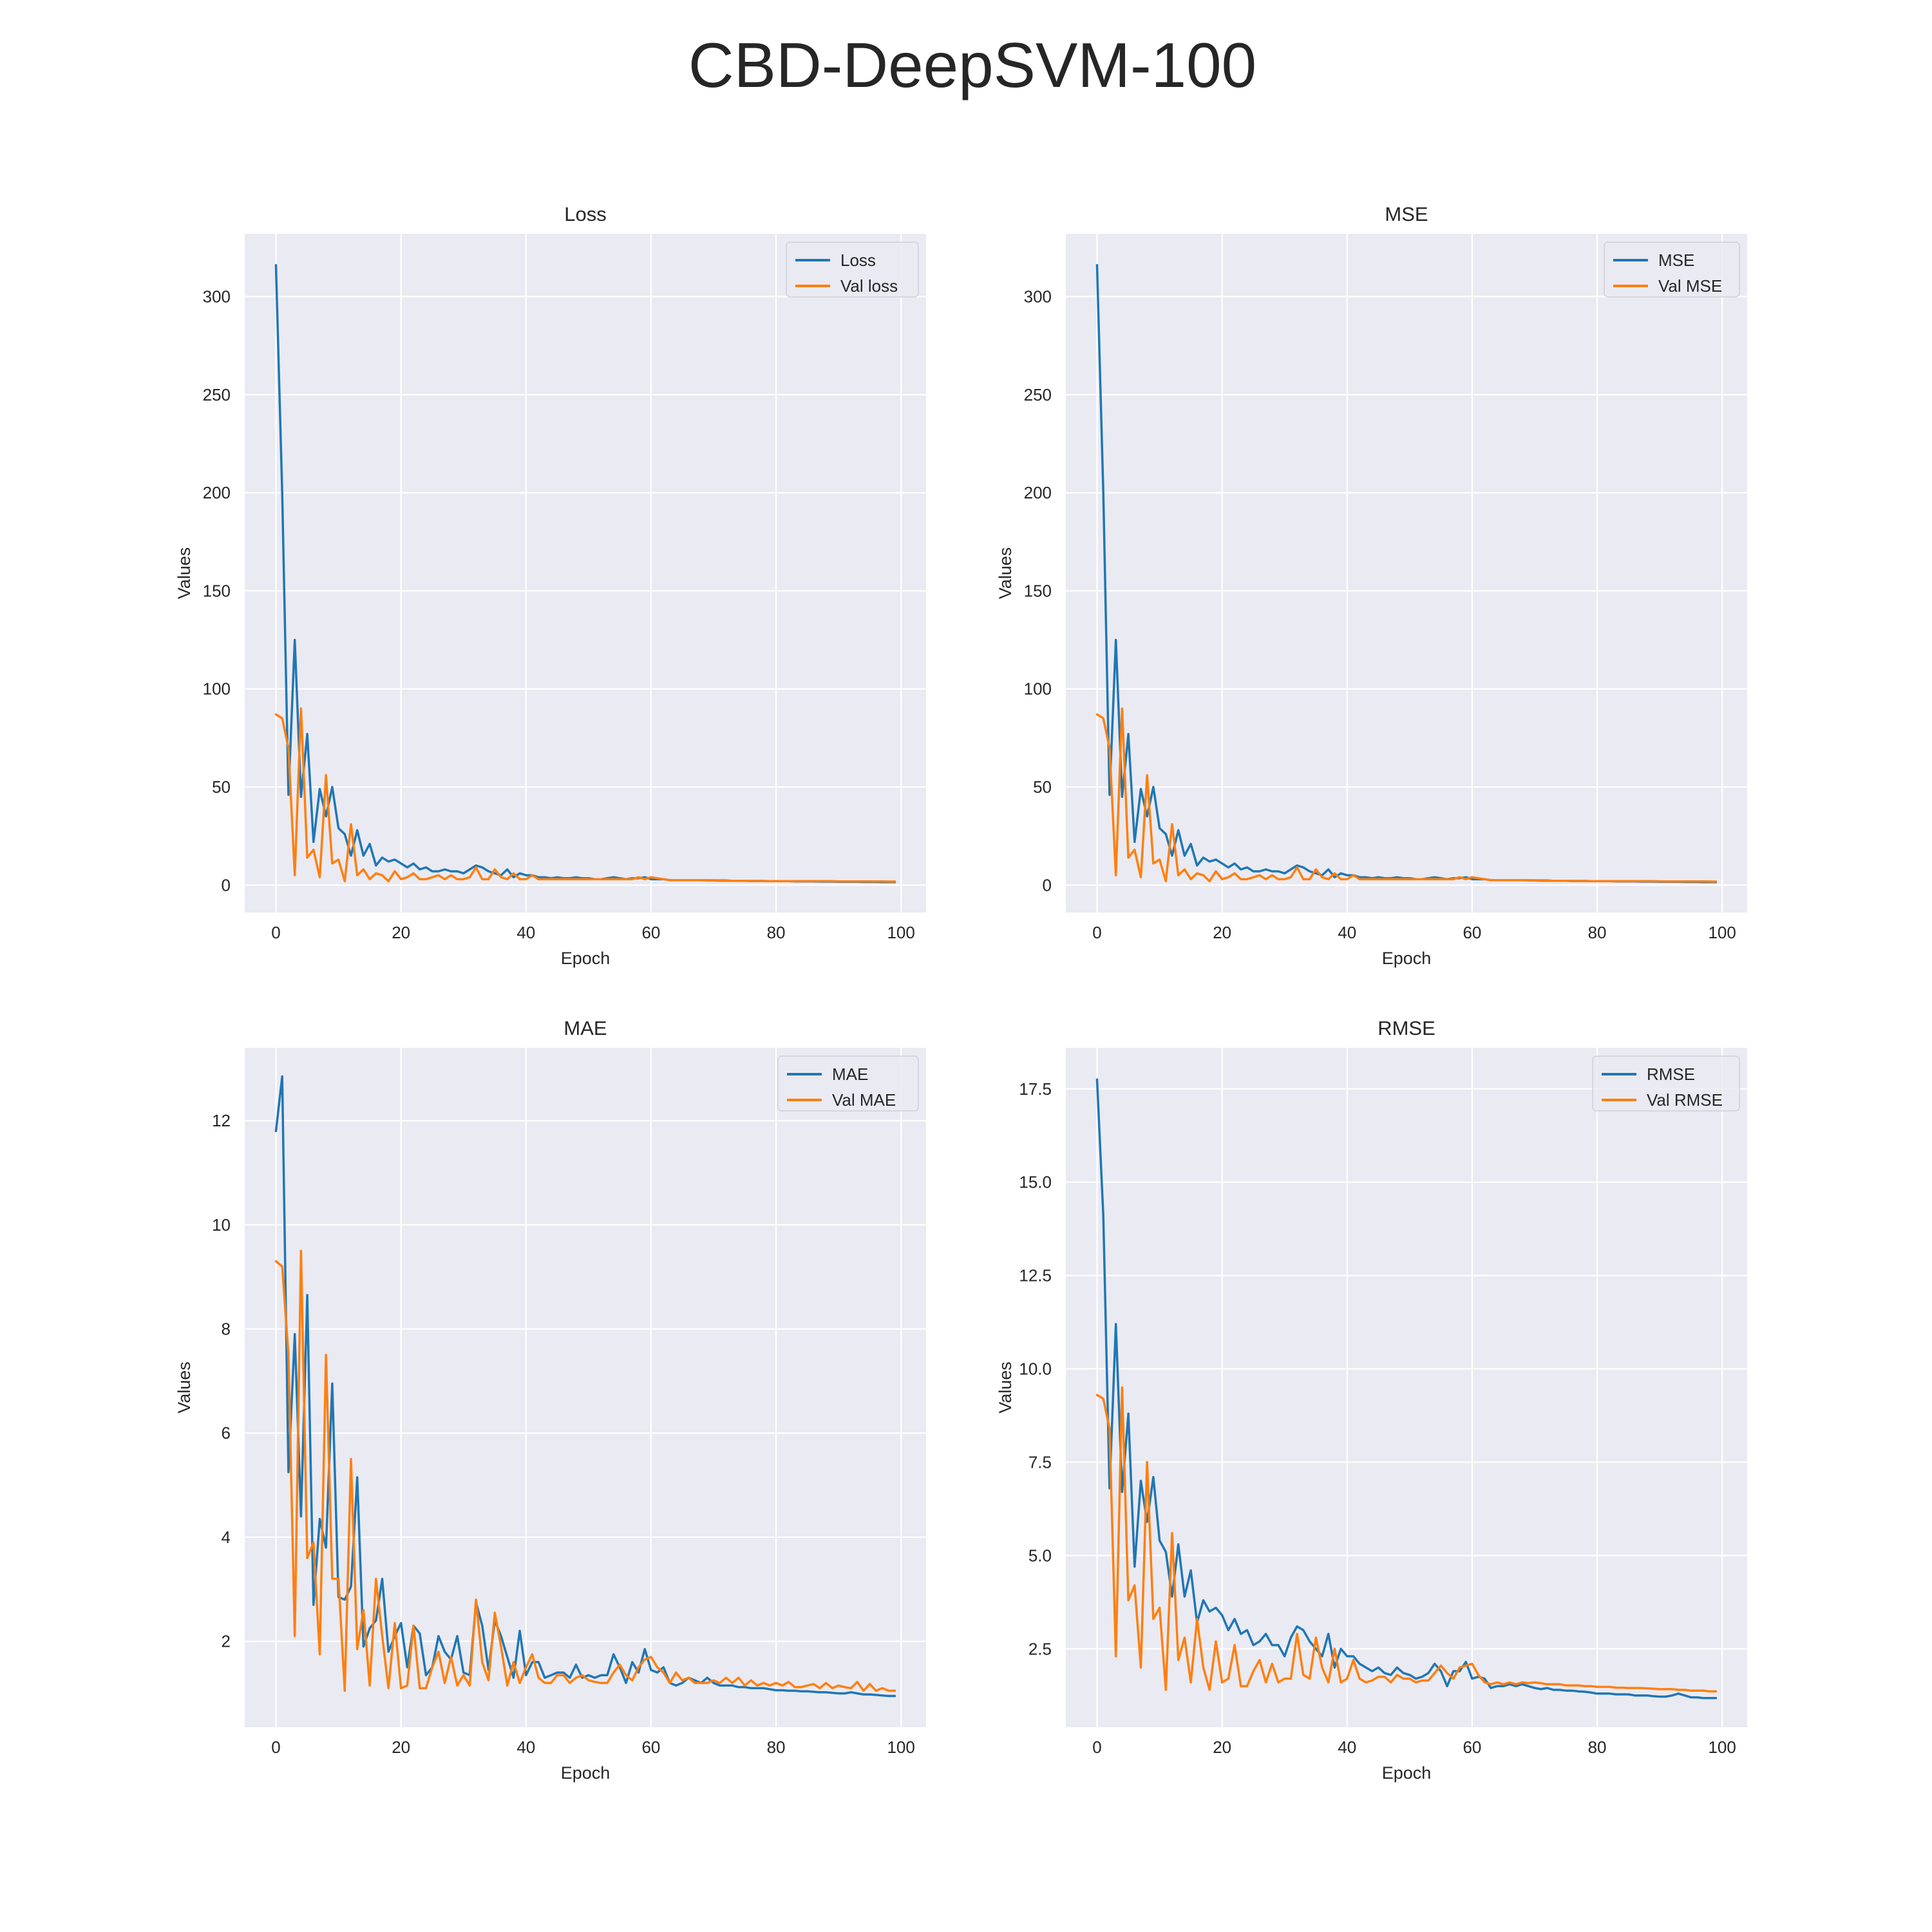  Describe the element at coordinates (401, 933) in the screenshot. I see `loss-x-tick-label: 20` at that location.